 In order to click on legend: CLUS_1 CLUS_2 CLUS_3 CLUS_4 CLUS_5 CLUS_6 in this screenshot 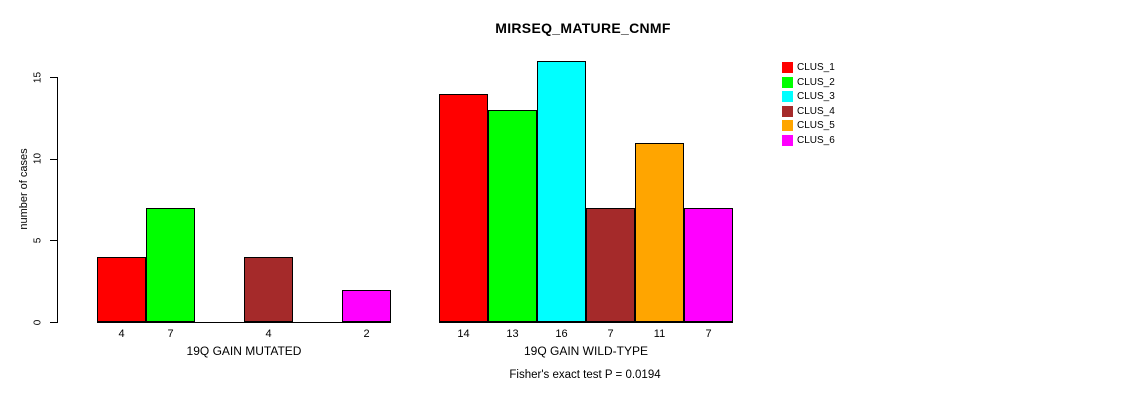, I will do `click(808, 105)`.